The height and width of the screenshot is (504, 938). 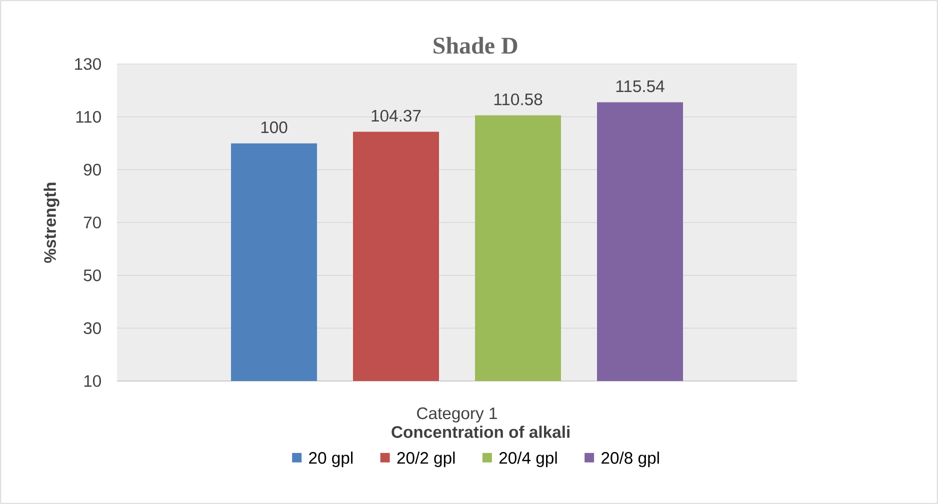 I want to click on data-label: 104.37, so click(x=396, y=116).